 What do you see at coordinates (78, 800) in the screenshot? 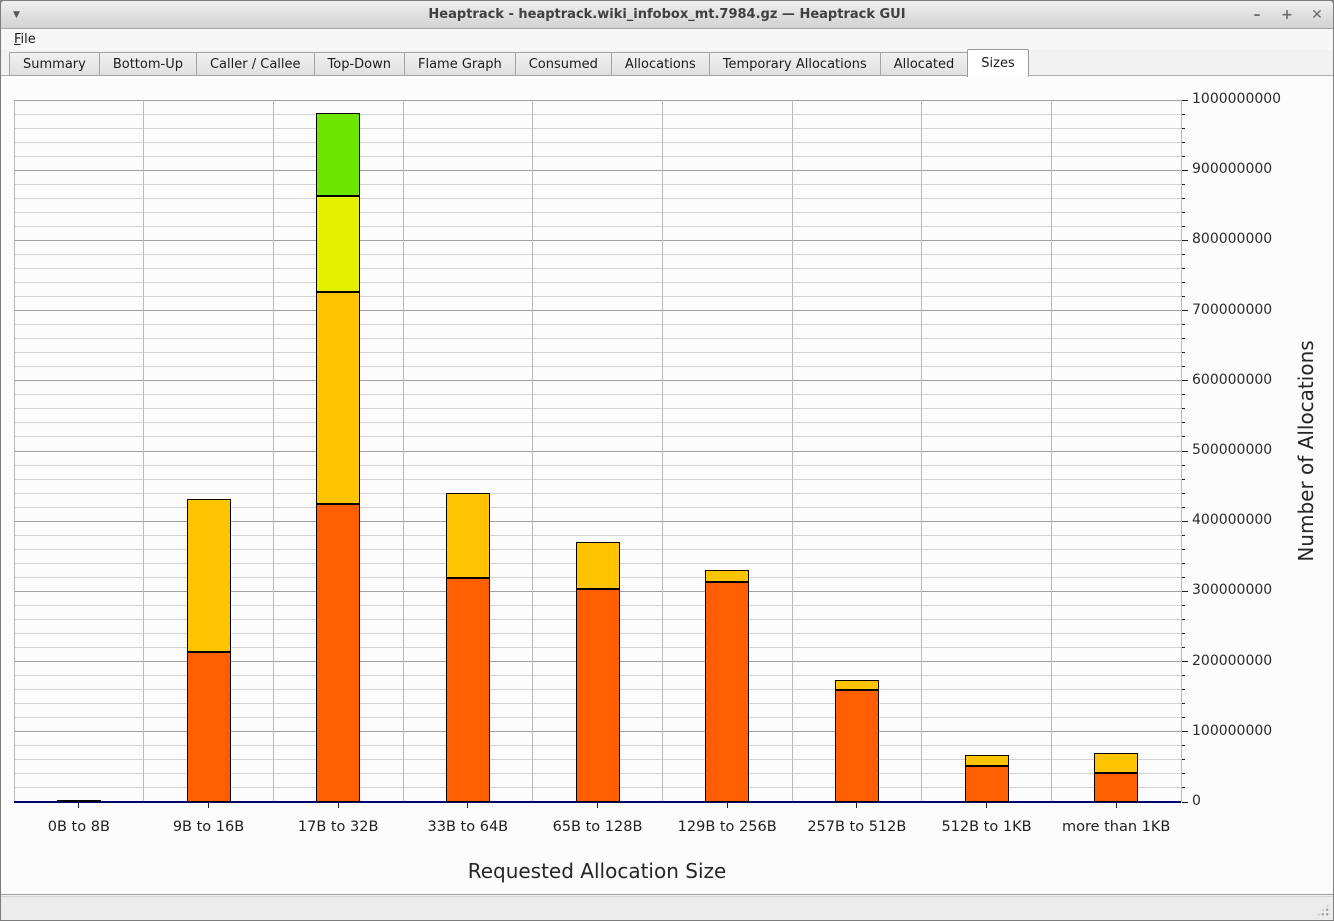
I see `bar-segment-0b-to-8b` at bounding box center [78, 800].